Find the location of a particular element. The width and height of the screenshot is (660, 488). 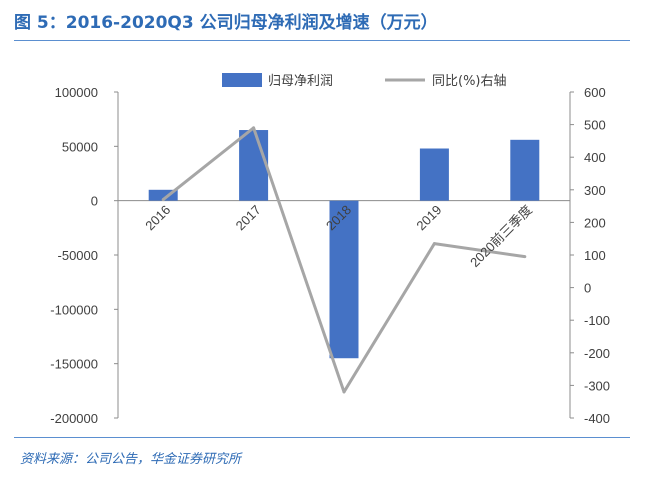

left-tick-label: -200000 is located at coordinates (74, 418).